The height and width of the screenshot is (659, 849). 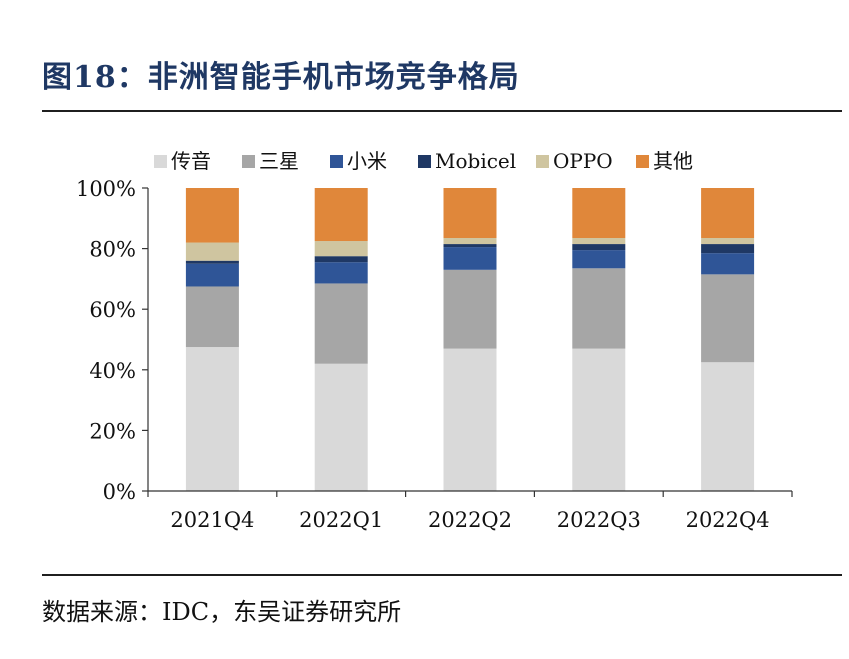 What do you see at coordinates (112, 431) in the screenshot?
I see `y-tick-label: 20%` at bounding box center [112, 431].